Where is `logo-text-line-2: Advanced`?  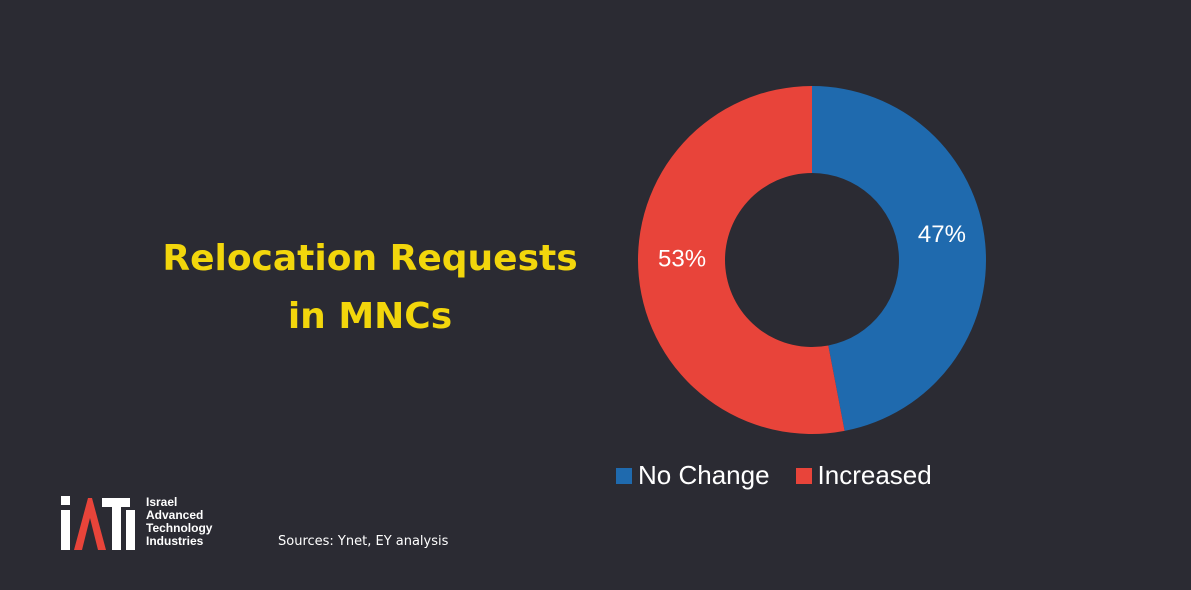 logo-text-line-2: Advanced is located at coordinates (175, 515).